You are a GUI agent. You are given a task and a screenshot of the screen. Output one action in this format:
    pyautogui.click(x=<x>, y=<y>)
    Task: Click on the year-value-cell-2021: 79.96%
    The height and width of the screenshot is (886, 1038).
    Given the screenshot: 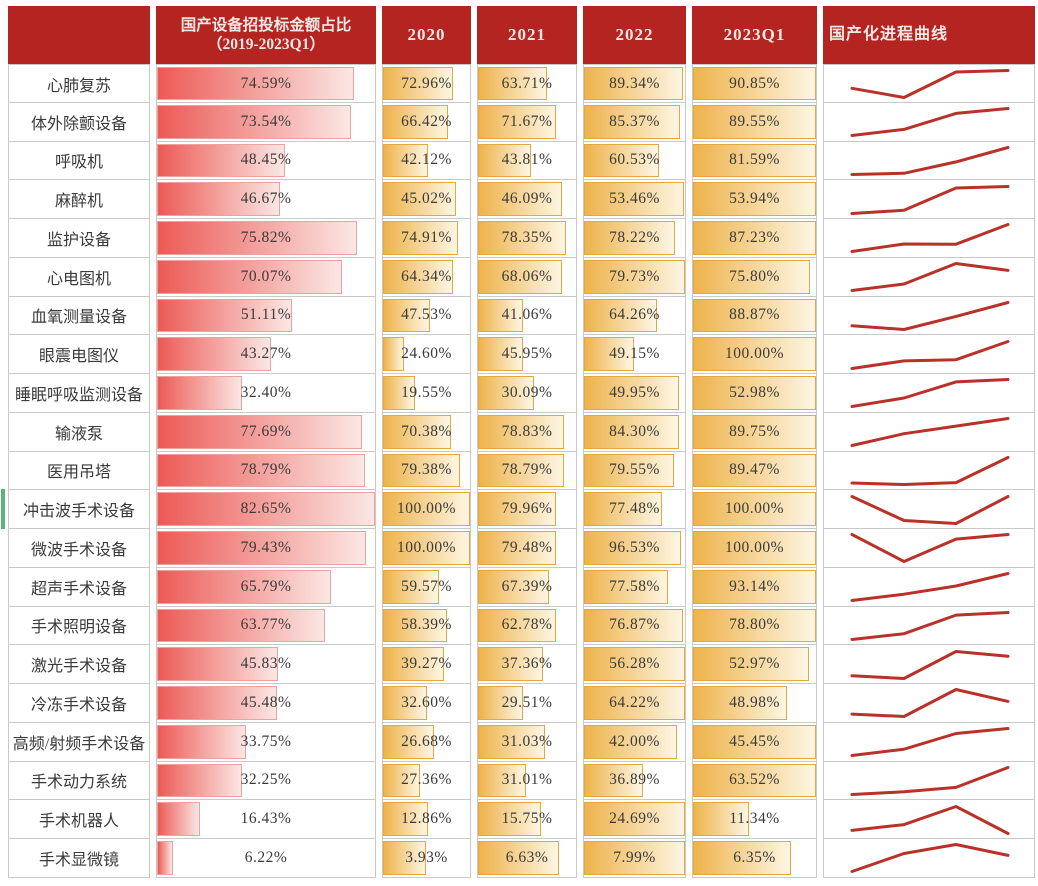 What is the action you would take?
    pyautogui.click(x=527, y=509)
    